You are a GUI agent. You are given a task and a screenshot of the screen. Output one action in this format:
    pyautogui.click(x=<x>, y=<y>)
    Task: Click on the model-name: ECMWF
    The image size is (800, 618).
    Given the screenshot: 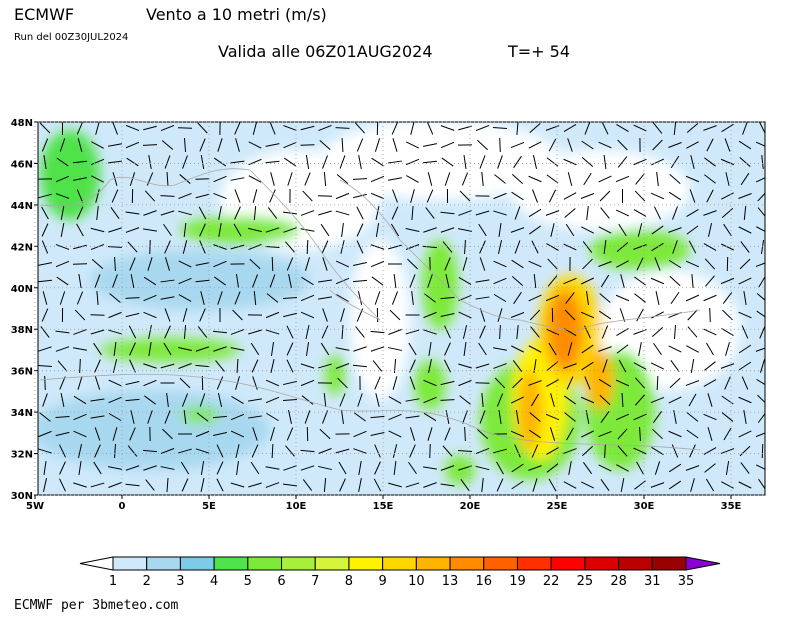 What is the action you would take?
    pyautogui.click(x=44, y=14)
    